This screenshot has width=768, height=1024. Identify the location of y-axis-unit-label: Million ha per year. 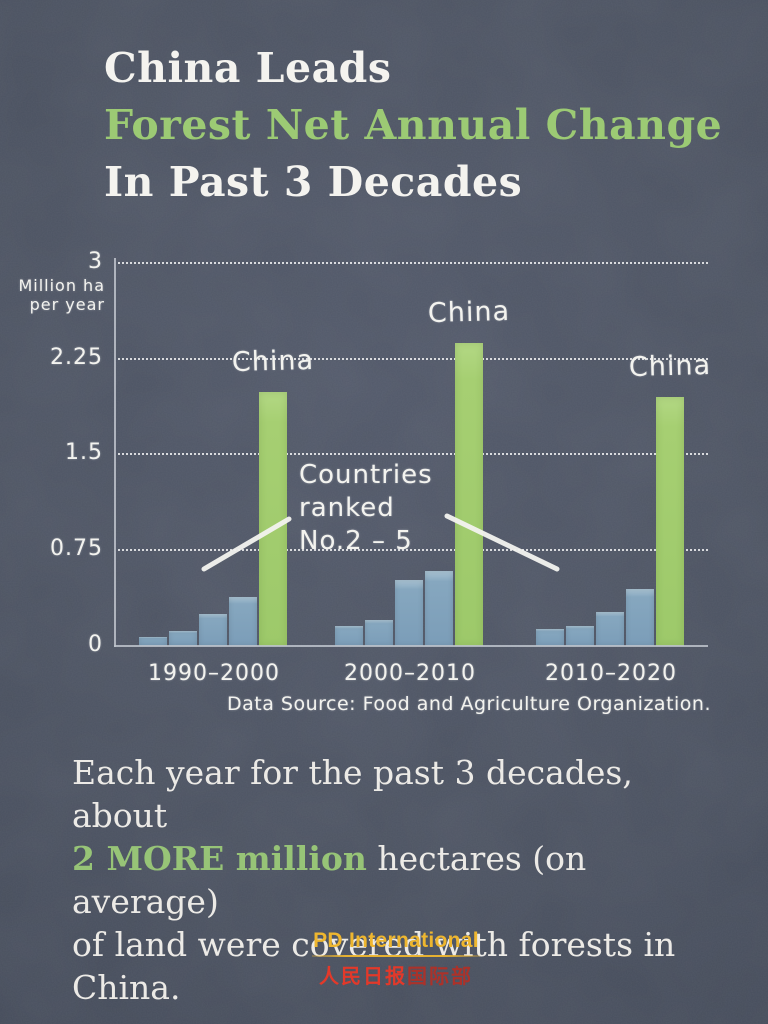
(56, 295).